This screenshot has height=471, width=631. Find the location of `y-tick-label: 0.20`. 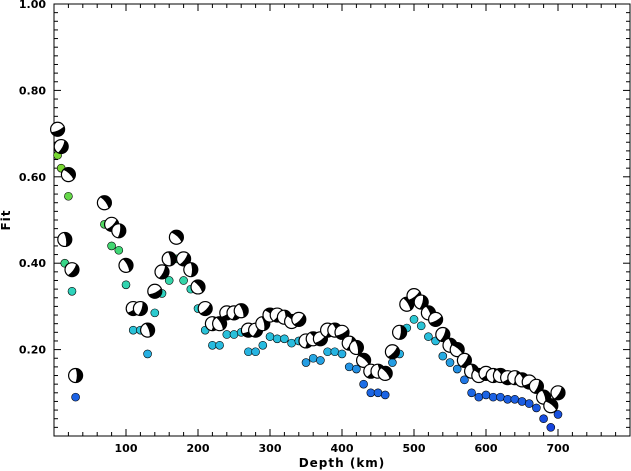

y-tick-label: 0.20 is located at coordinates (32, 350).